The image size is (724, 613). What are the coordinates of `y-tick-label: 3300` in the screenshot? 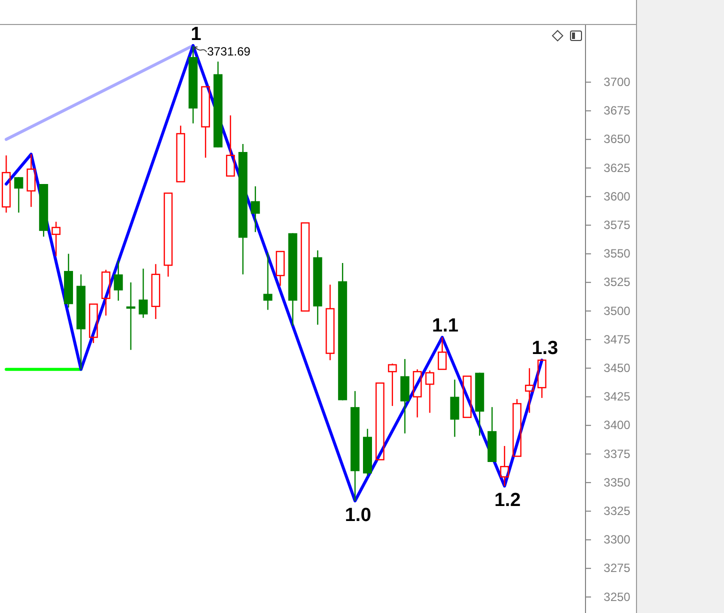 It's located at (617, 539).